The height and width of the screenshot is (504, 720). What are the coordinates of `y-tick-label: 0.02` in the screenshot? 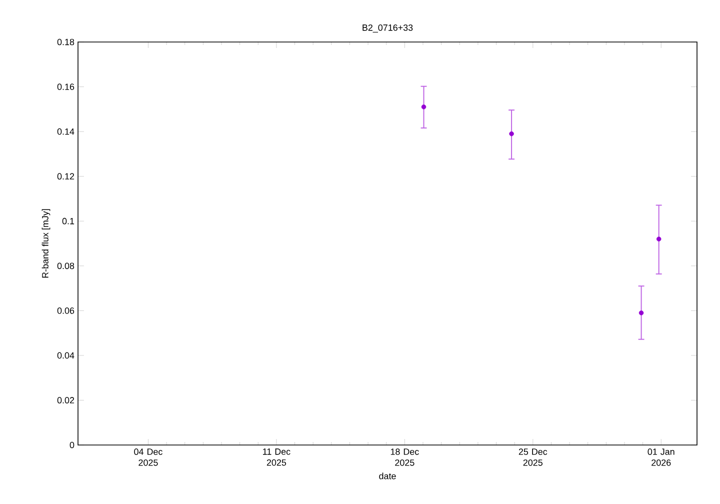 It's located at (65, 400).